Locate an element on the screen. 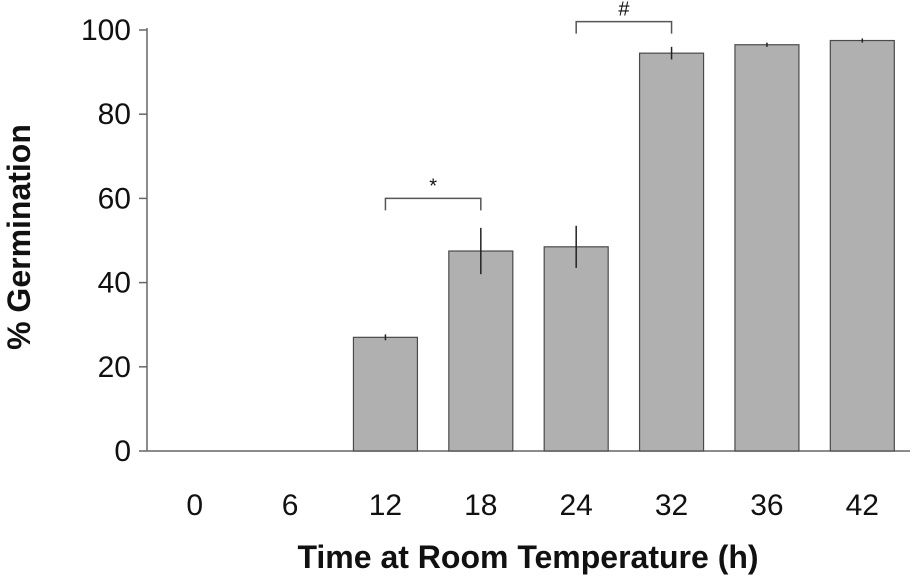 The width and height of the screenshot is (918, 580). y-tick-label: 0 is located at coordinates (122, 451).